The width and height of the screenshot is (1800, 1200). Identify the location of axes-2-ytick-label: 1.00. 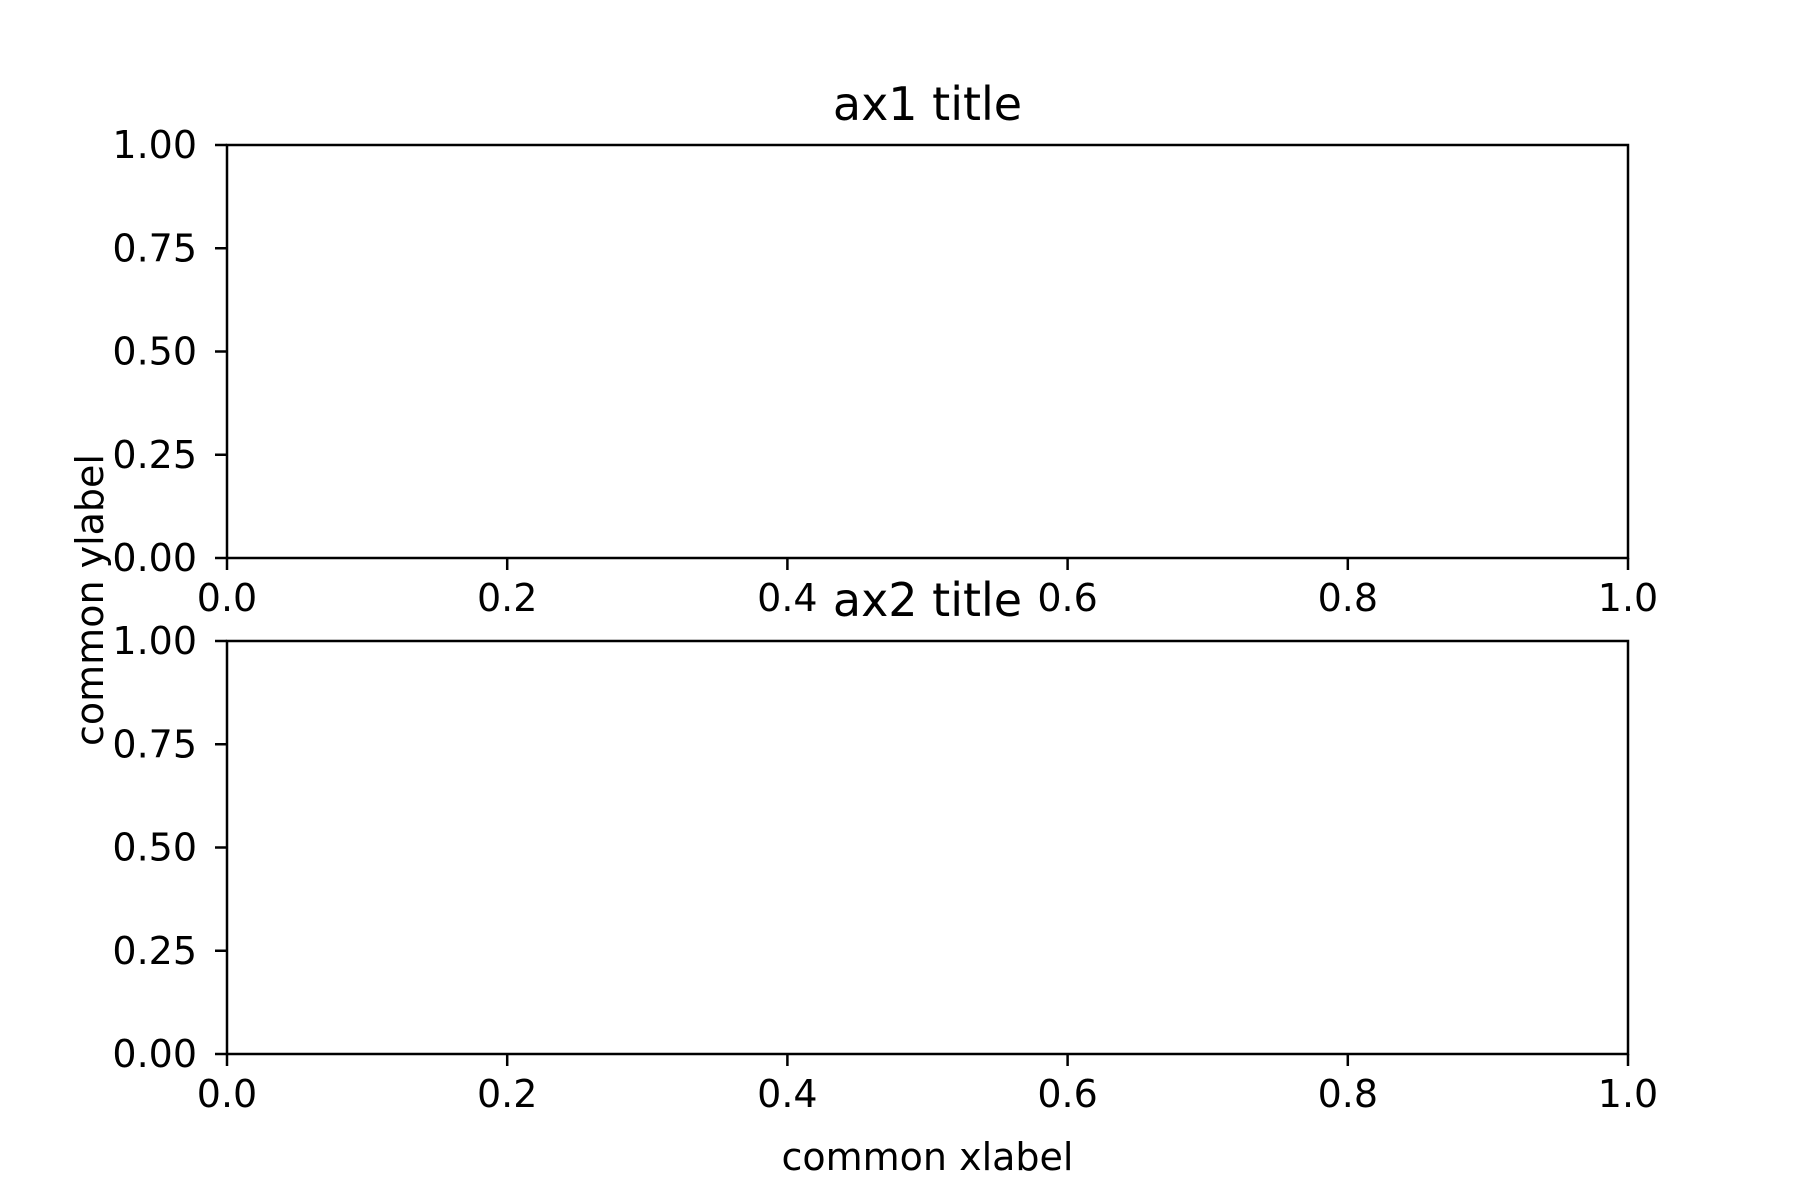
(154, 641).